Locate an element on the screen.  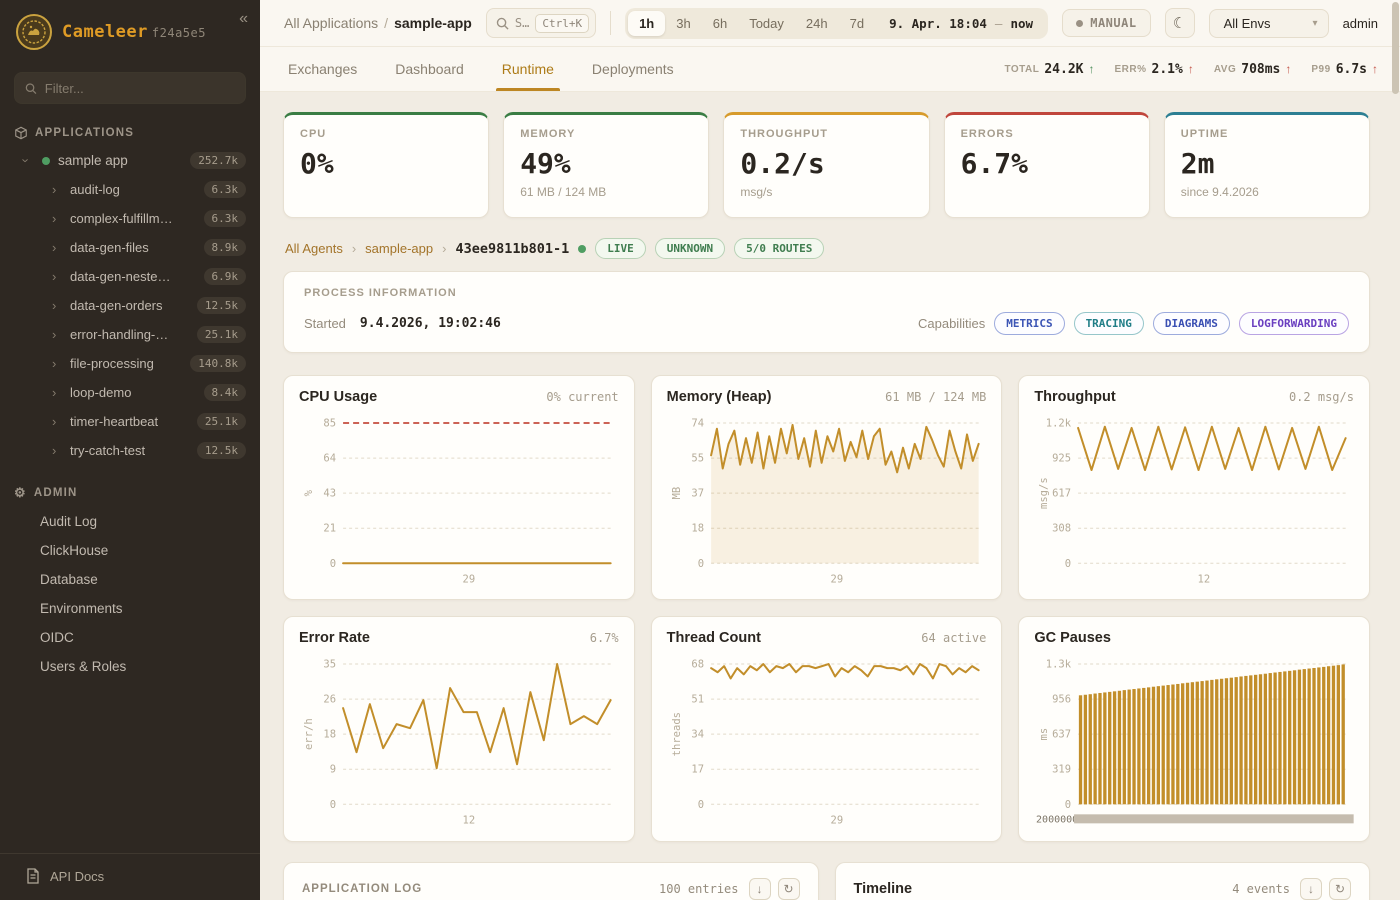
custom-time-range: 9. Apr. 18:04 – now is located at coordinates (961, 23).